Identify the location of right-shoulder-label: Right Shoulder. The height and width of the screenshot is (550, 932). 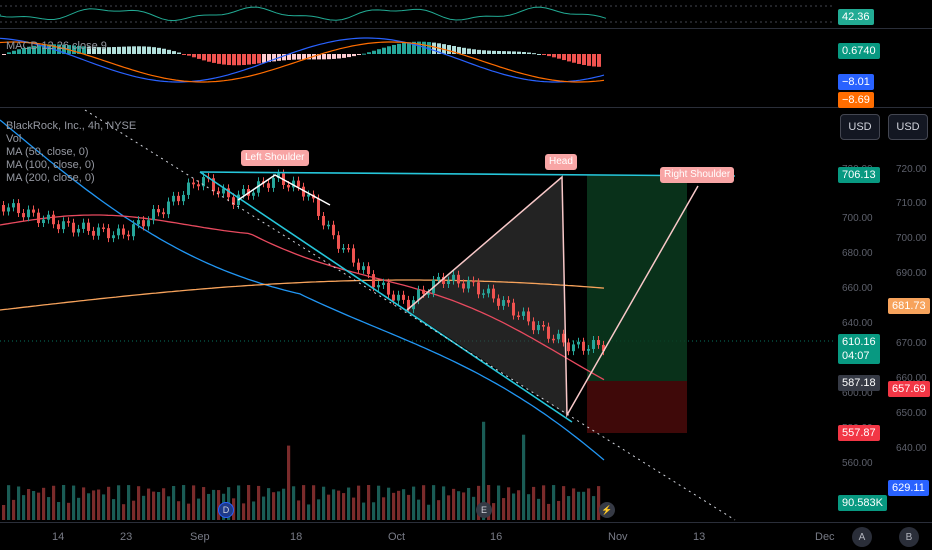
(697, 175).